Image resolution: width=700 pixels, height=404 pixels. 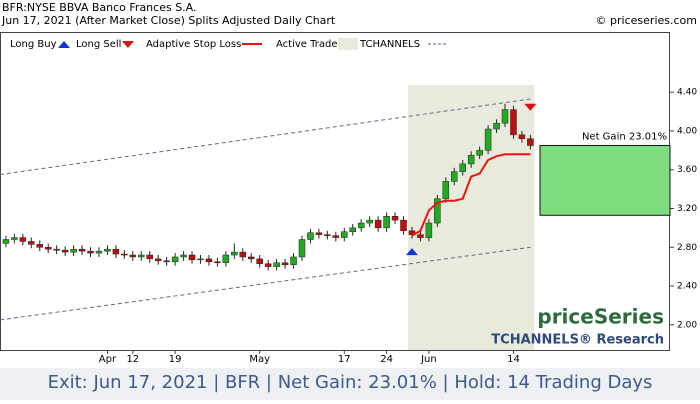 I want to click on y-tick-label: 2.80, so click(x=687, y=248).